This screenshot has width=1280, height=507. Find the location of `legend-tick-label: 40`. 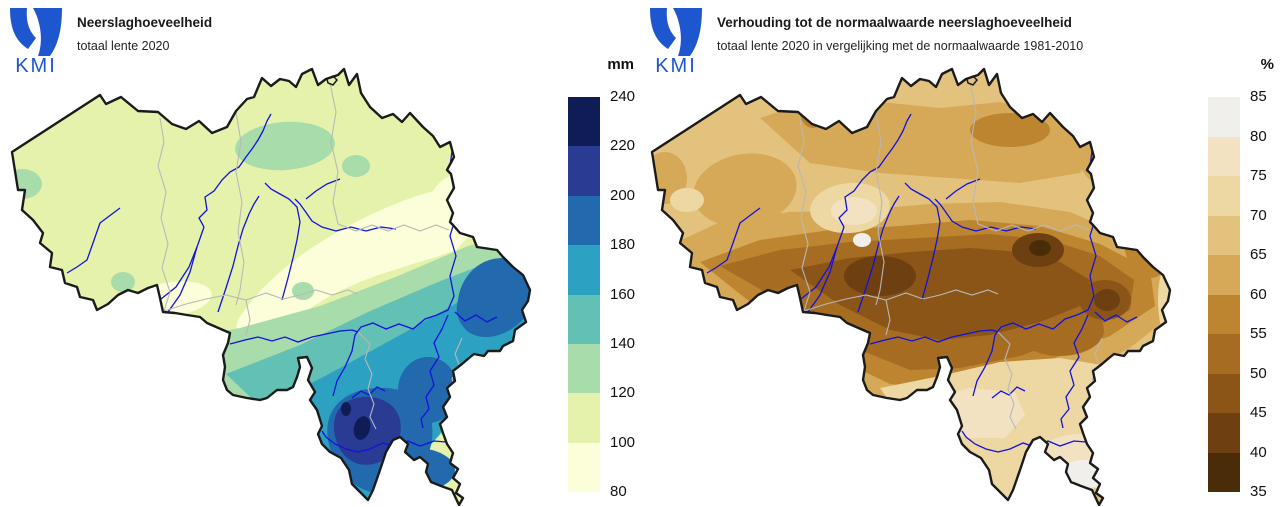

legend-tick-label: 40 is located at coordinates (1258, 452).